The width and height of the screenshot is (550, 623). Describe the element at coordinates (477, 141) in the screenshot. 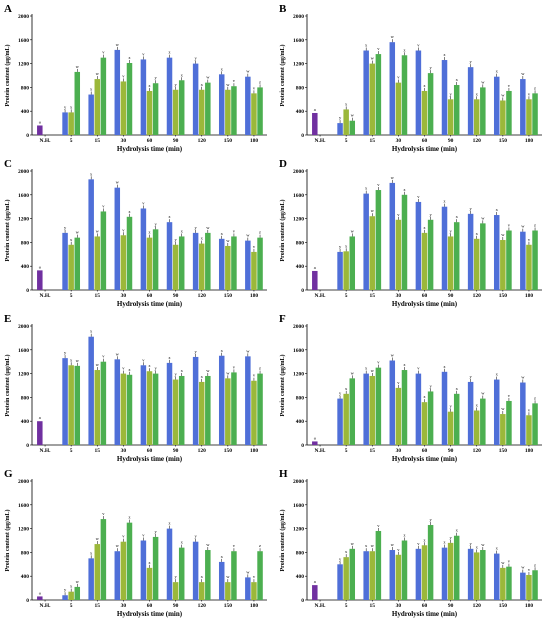

I see `x-tick-label: 120` at that location.